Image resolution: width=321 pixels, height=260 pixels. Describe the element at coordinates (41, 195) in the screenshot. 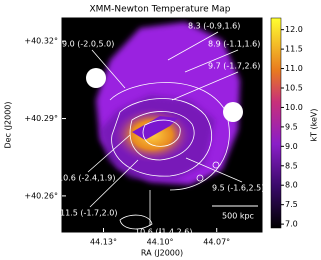

I see `y-tick-label: +40.26°` at that location.